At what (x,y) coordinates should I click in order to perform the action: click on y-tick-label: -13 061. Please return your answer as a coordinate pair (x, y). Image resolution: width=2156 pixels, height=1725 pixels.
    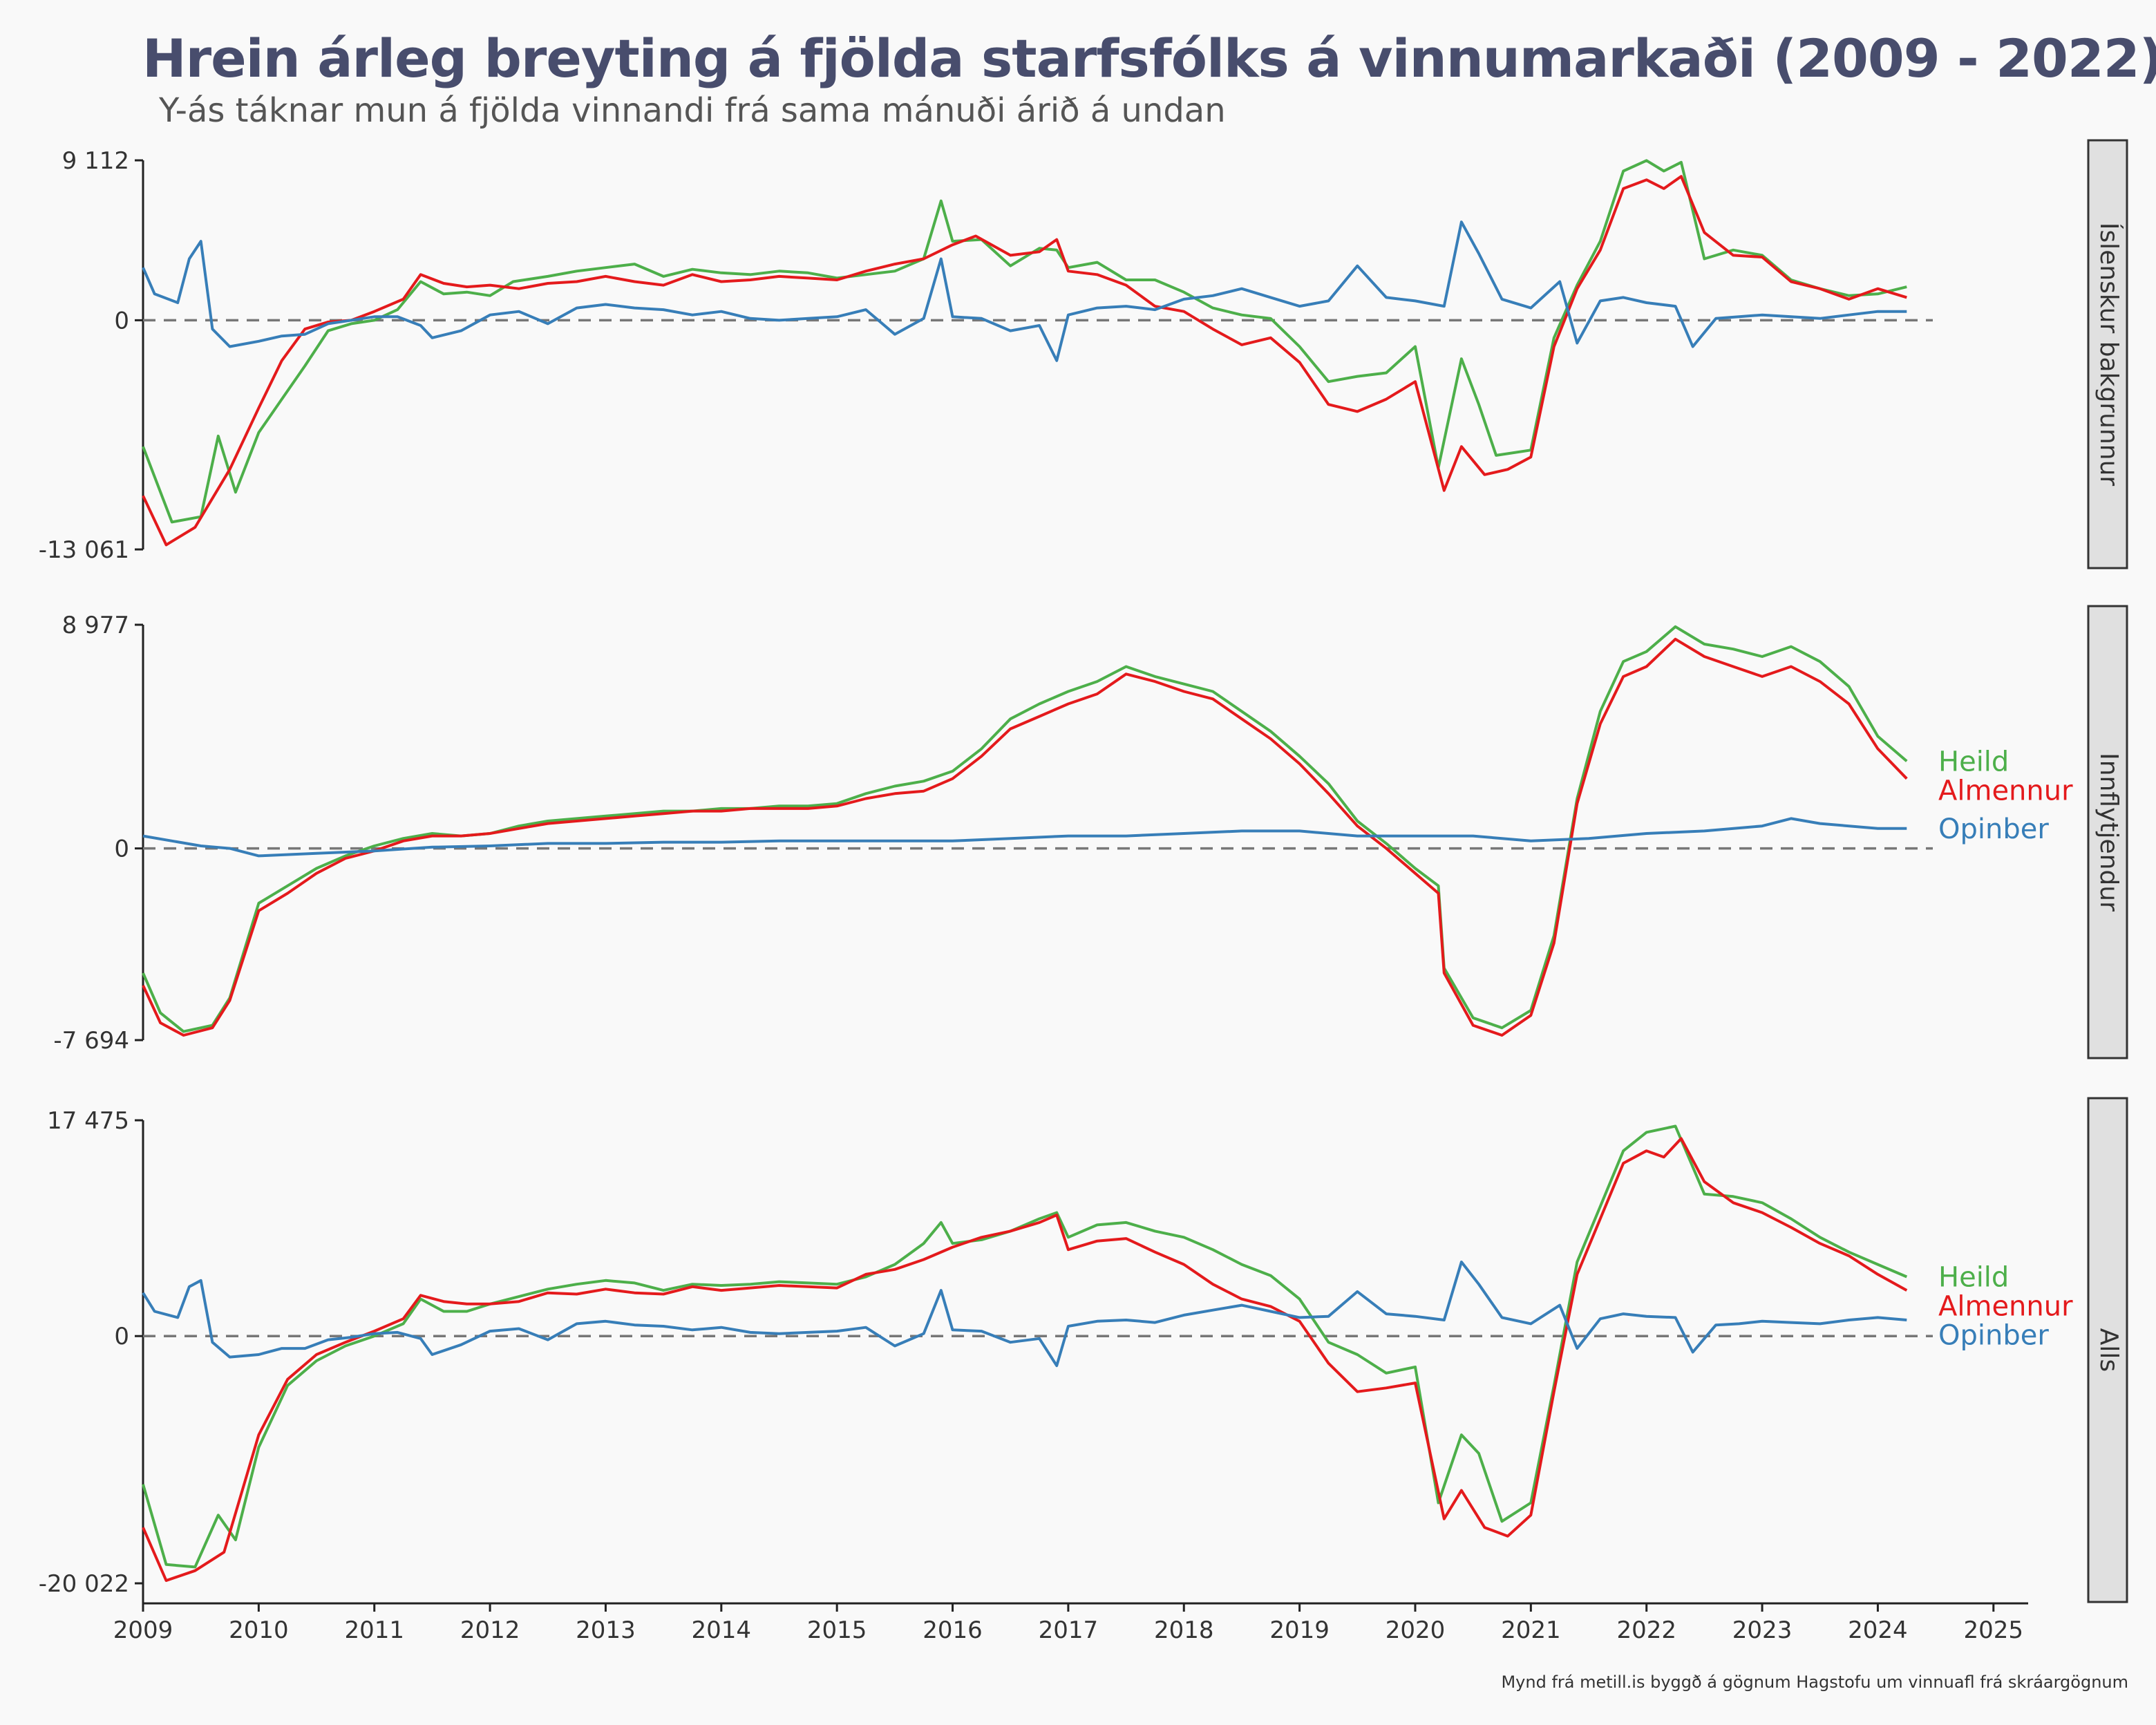
    Looking at the image, I should click on (84, 550).